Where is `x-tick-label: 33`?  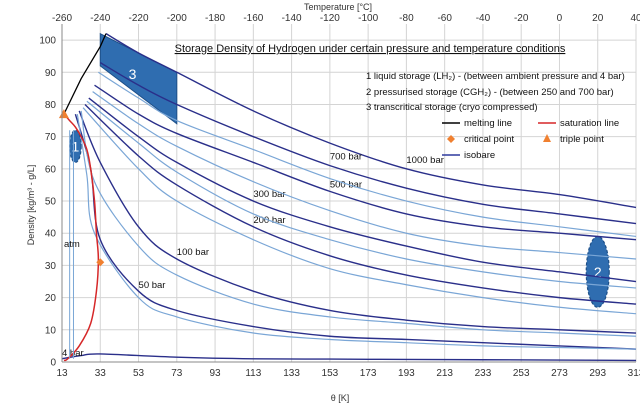 x-tick-label: 33 is located at coordinates (101, 373).